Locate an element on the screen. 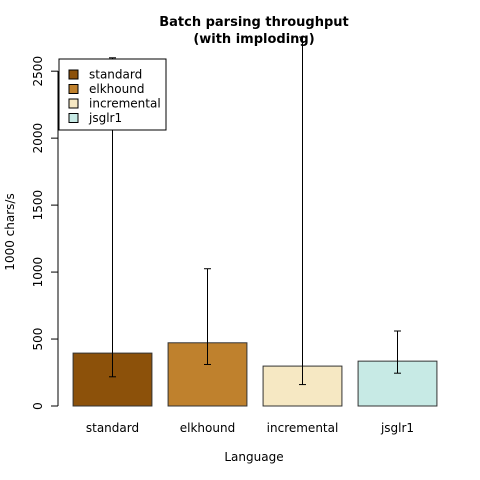 The height and width of the screenshot is (480, 480). legend-label-jsglr1: jsglr1 is located at coordinates (105, 118).